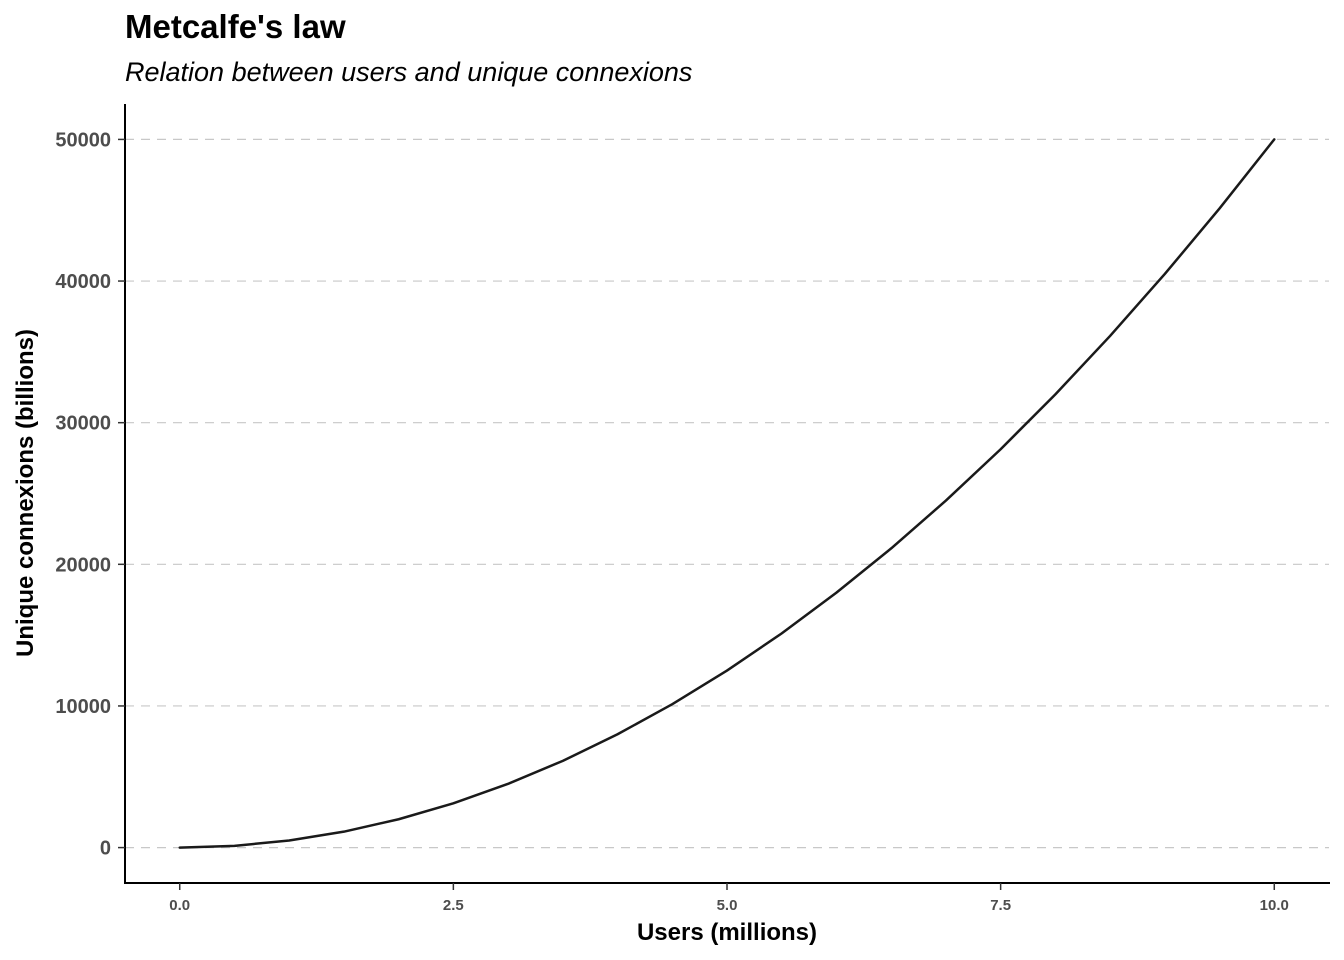 The height and width of the screenshot is (960, 1344). What do you see at coordinates (105, 849) in the screenshot?
I see `y-tick-label: 0` at bounding box center [105, 849].